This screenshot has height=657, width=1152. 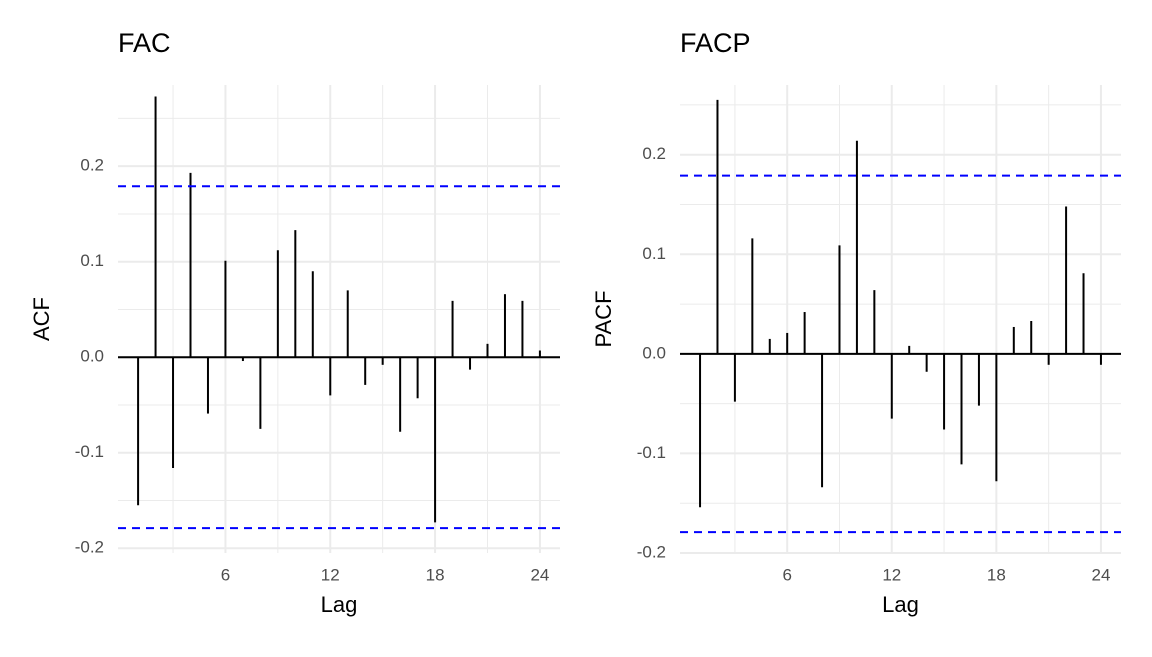 What do you see at coordinates (41, 319) in the screenshot?
I see `y-axis-label: ACF` at bounding box center [41, 319].